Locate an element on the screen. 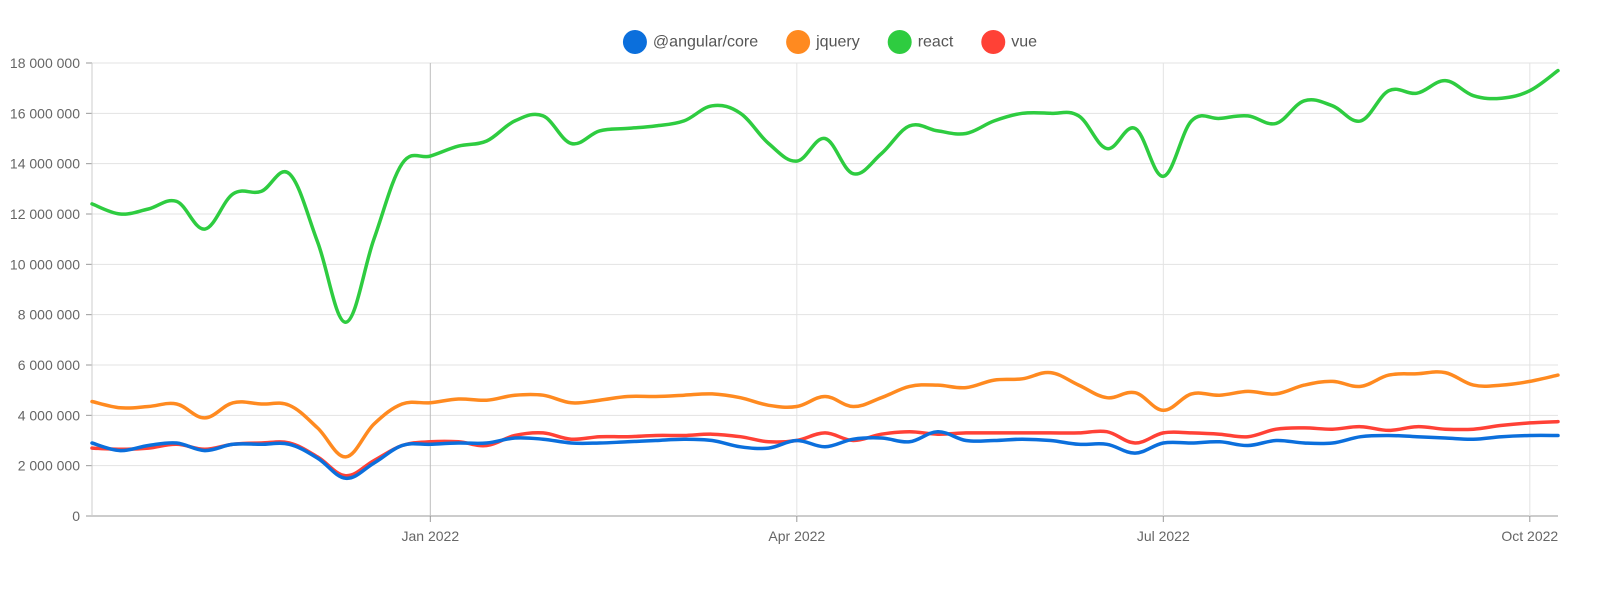 The image size is (1604, 590). y-tick-label: 8 000 000 is located at coordinates (49, 315).